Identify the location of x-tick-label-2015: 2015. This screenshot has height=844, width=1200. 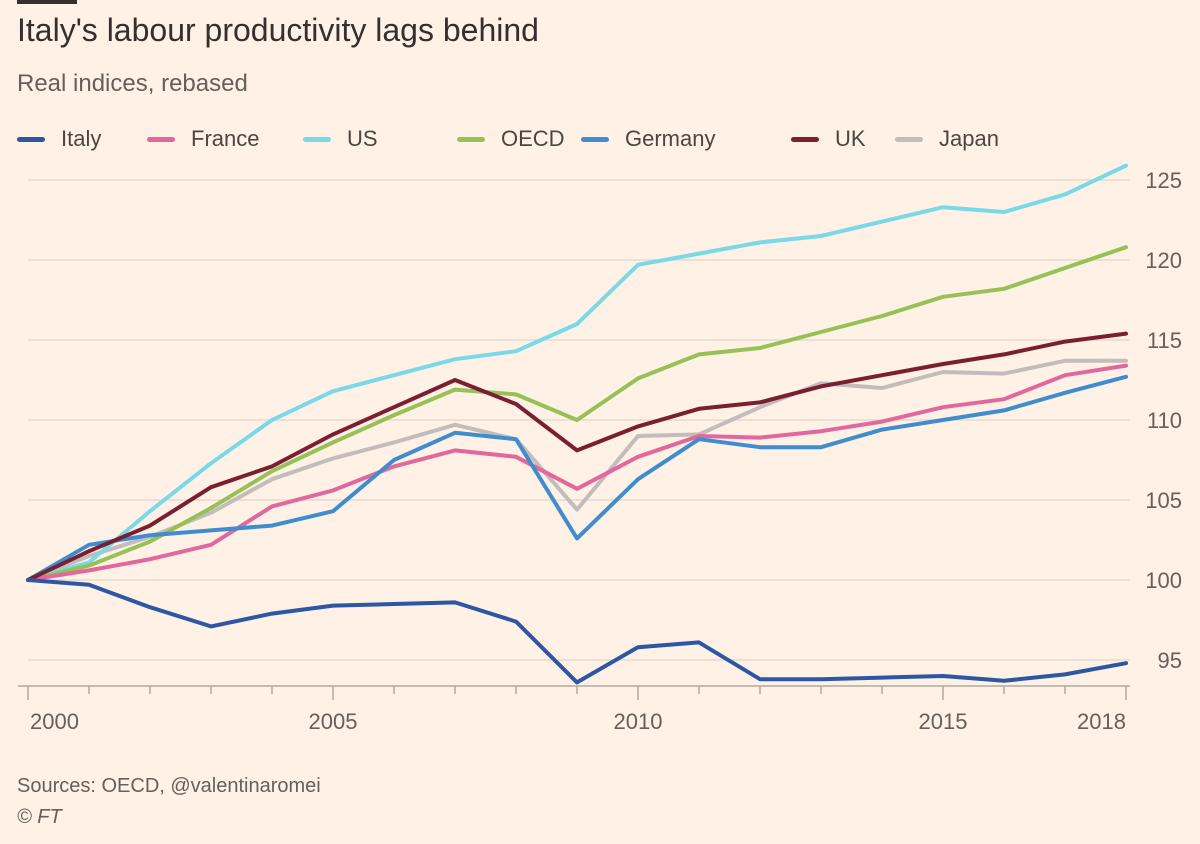
(943, 721).